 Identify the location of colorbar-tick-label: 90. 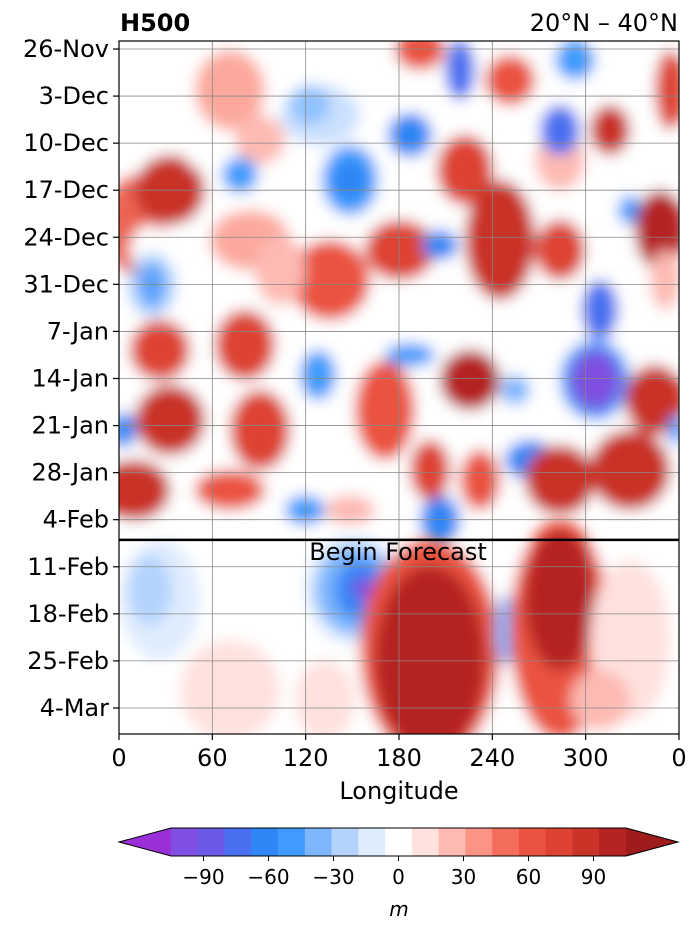
(593, 877).